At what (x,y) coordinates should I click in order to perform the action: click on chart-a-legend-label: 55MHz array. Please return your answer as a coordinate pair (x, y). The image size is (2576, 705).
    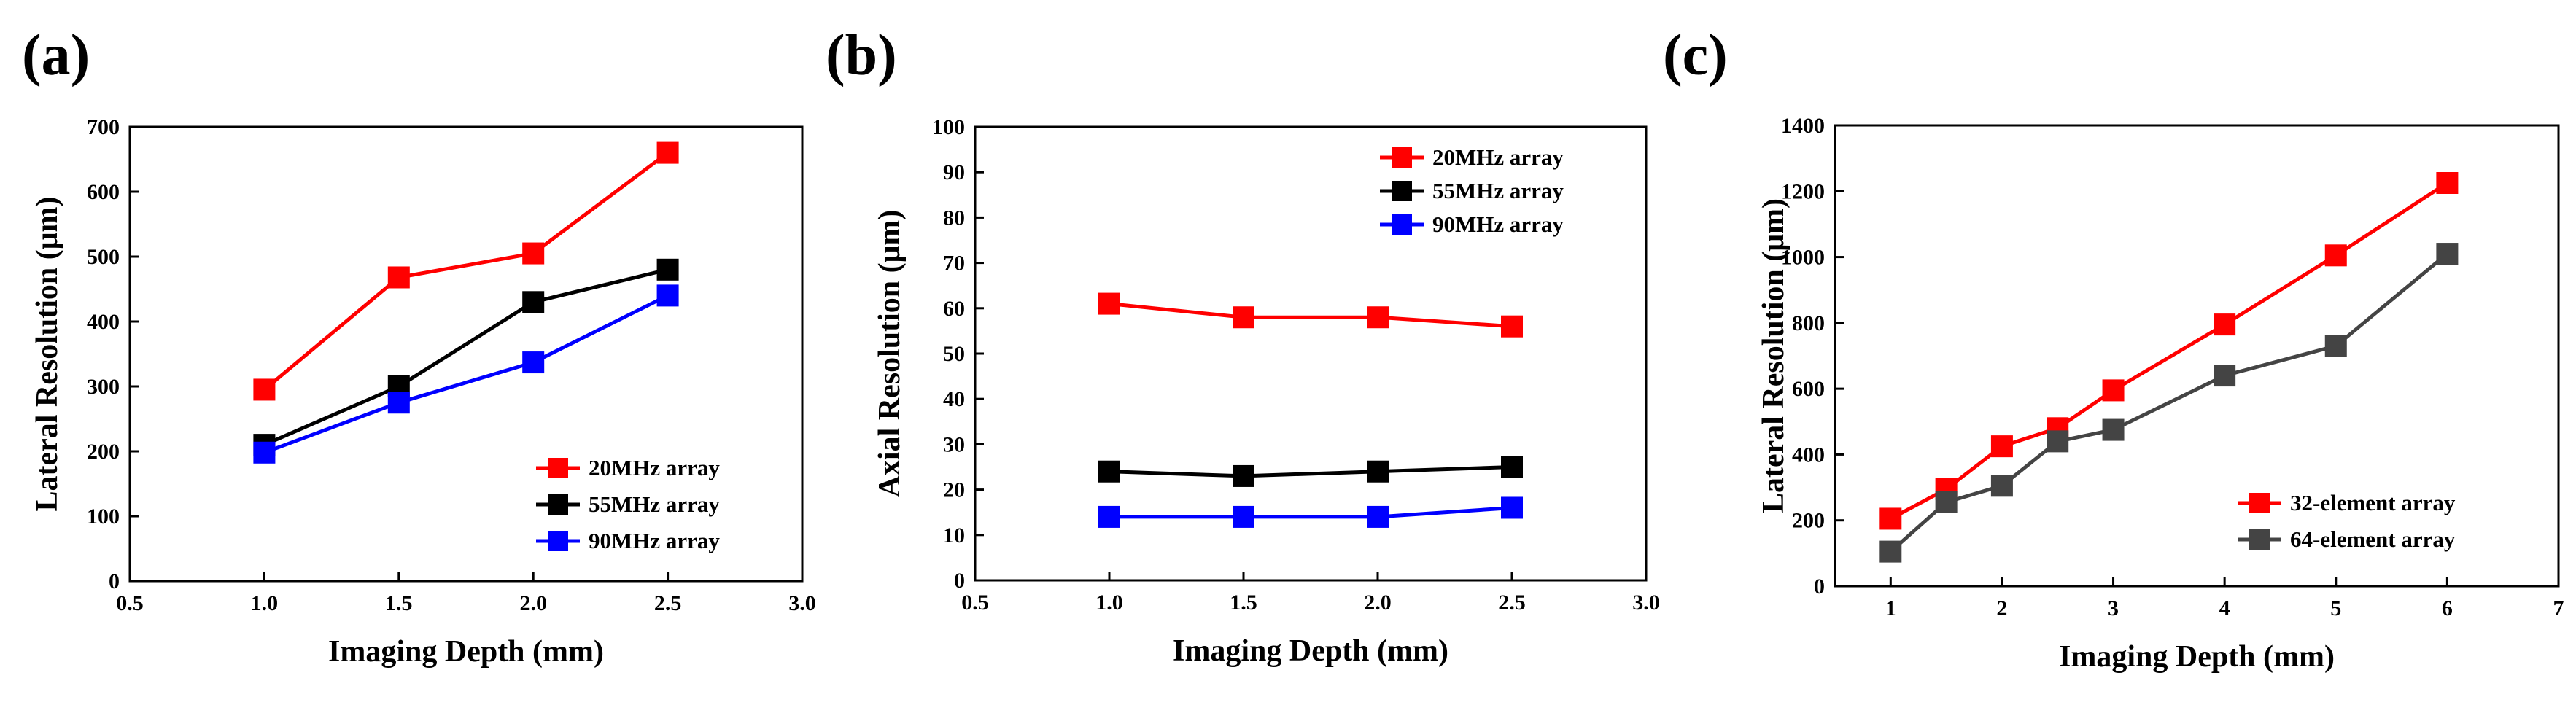
    Looking at the image, I should click on (655, 504).